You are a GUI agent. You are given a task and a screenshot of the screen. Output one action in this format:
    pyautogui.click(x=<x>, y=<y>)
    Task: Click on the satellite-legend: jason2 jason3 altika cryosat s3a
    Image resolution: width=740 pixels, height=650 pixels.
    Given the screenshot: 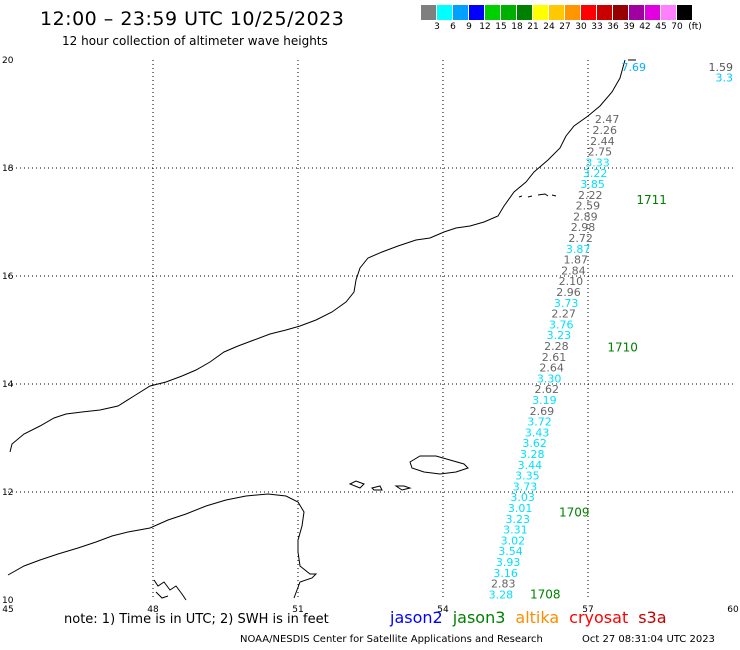 What is the action you would take?
    pyautogui.click(x=533, y=617)
    